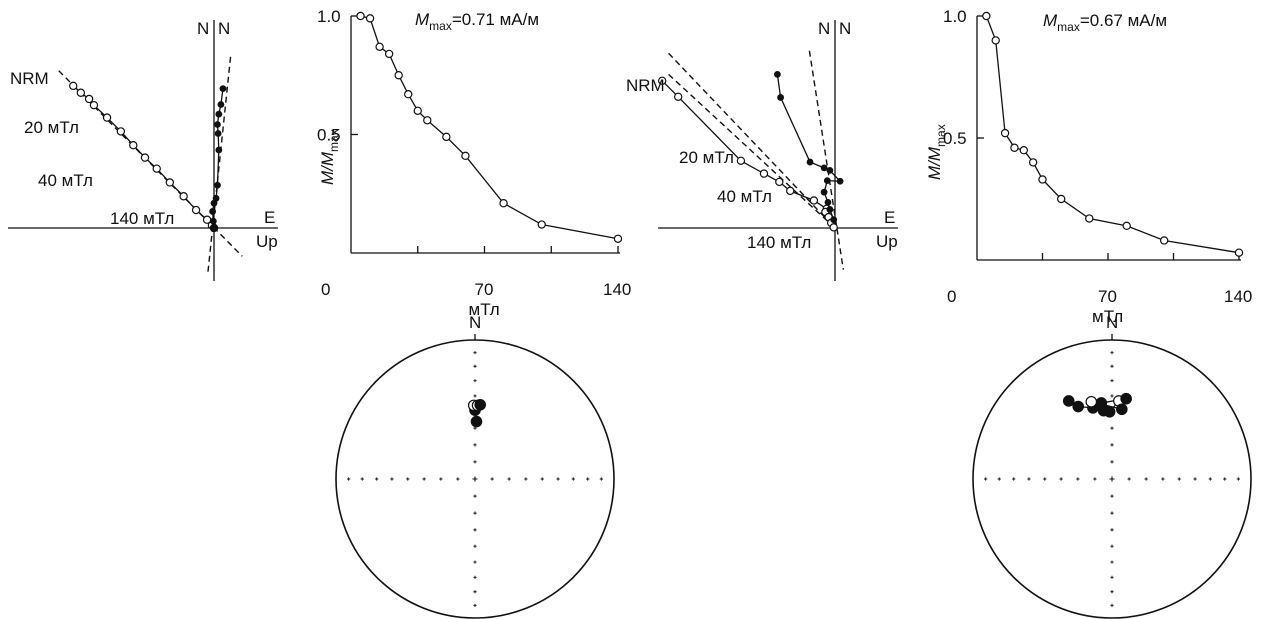 The width and height of the screenshot is (1267, 619). I want to click on zij-east-label: E, so click(889, 217).